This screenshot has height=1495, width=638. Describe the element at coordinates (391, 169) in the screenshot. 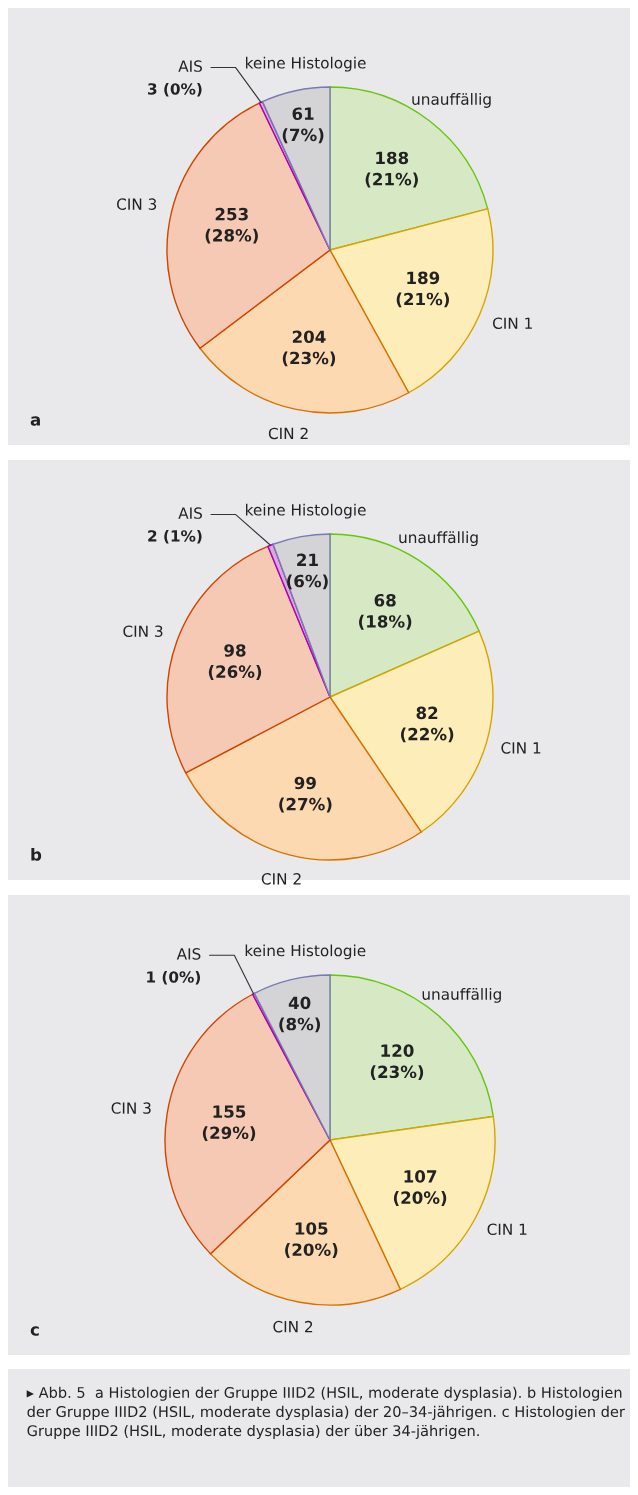

I see `data-label: 188 (21%)` at that location.